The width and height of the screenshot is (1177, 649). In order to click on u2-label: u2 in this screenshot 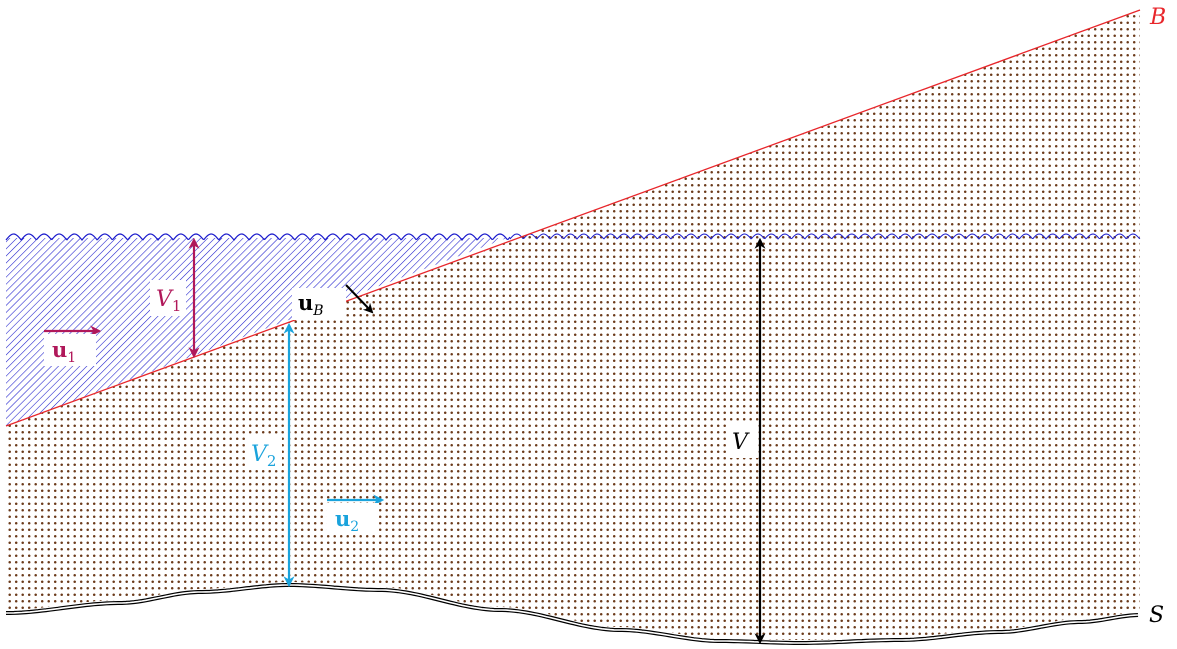, I will do `click(347, 520)`.